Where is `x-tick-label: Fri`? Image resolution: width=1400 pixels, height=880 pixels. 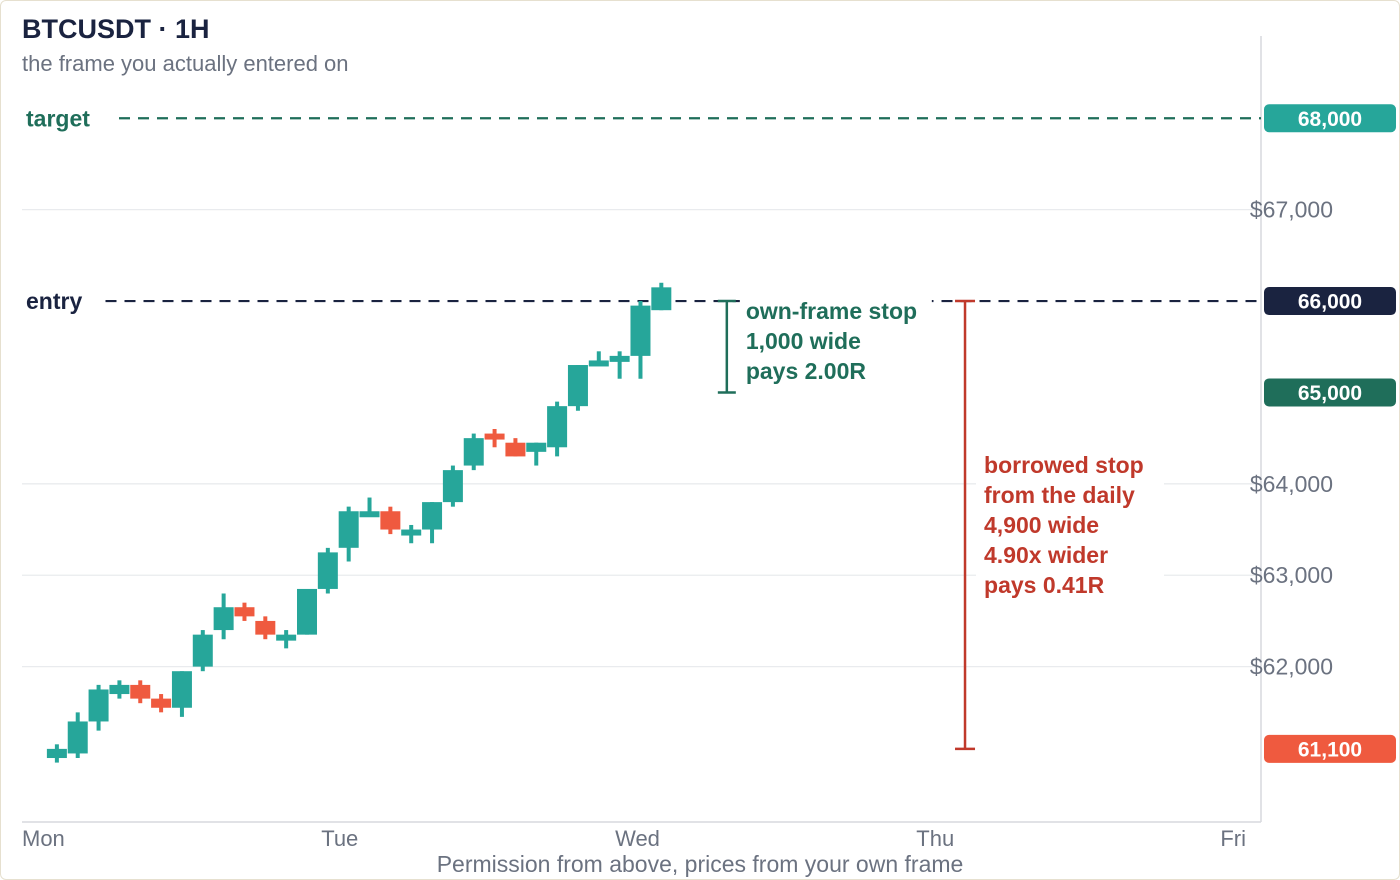 x-tick-label: Fri is located at coordinates (1233, 838).